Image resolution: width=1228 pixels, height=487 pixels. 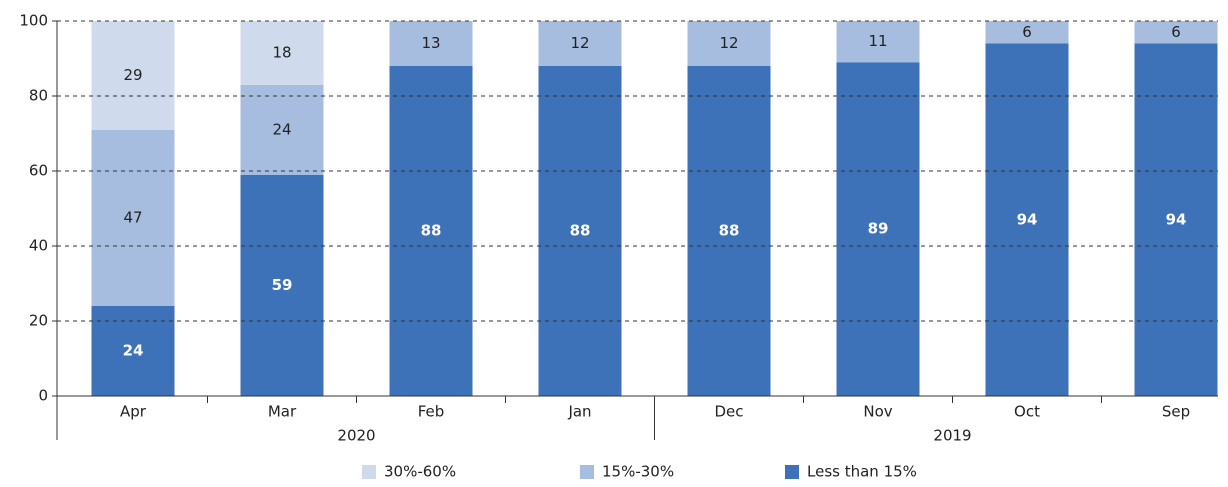 I want to click on data-label: 18, so click(x=281, y=52).